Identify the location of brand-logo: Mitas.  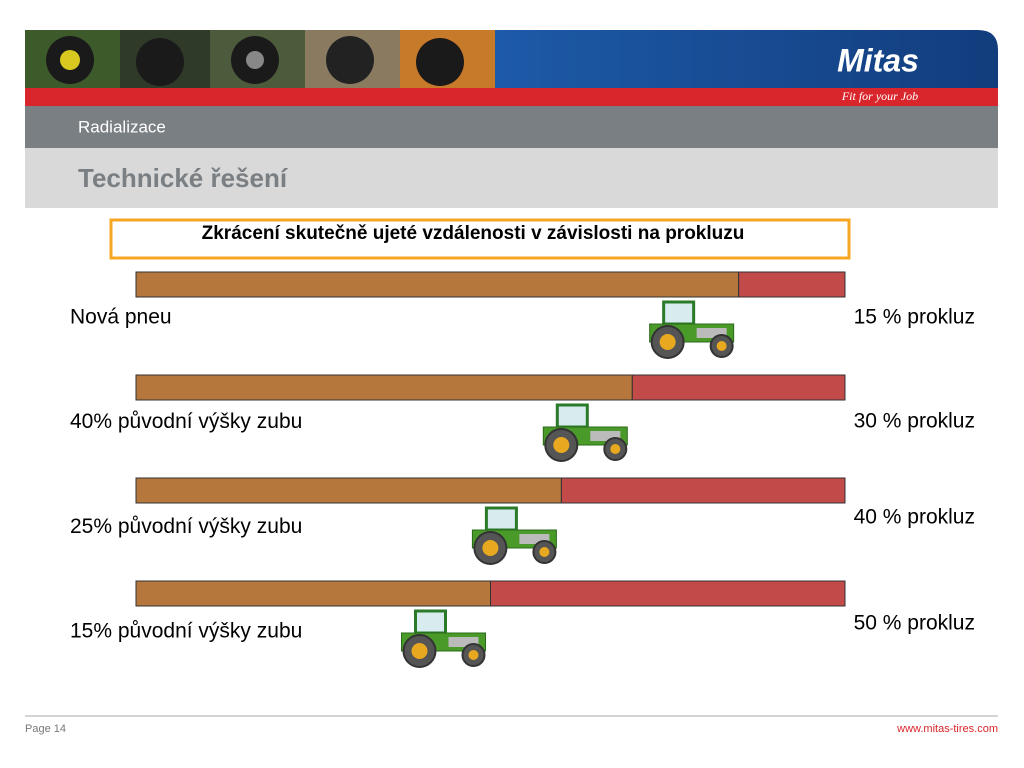
(878, 60).